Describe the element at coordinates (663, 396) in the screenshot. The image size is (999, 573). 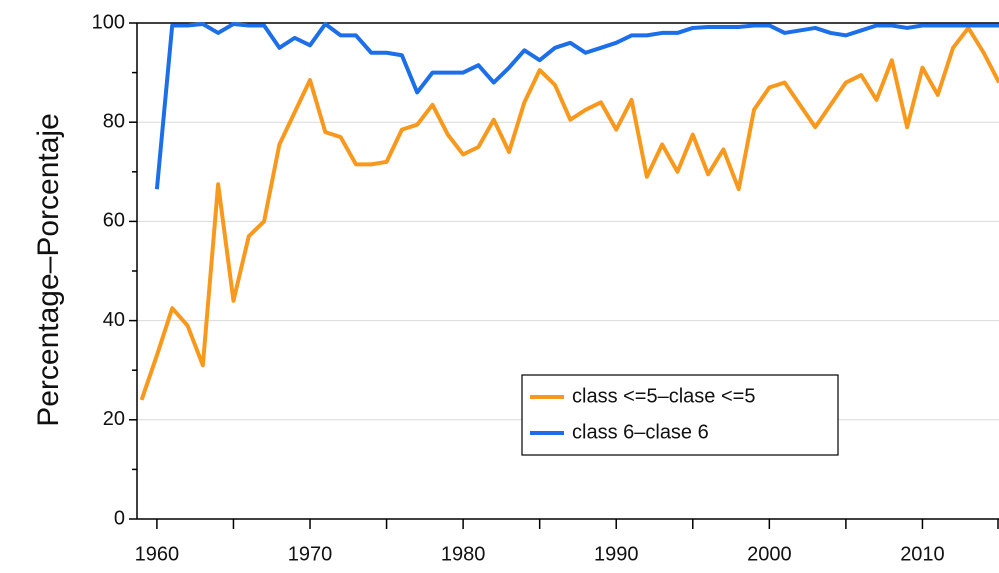
I see `legend-label: class <=5–clase <=5` at that location.